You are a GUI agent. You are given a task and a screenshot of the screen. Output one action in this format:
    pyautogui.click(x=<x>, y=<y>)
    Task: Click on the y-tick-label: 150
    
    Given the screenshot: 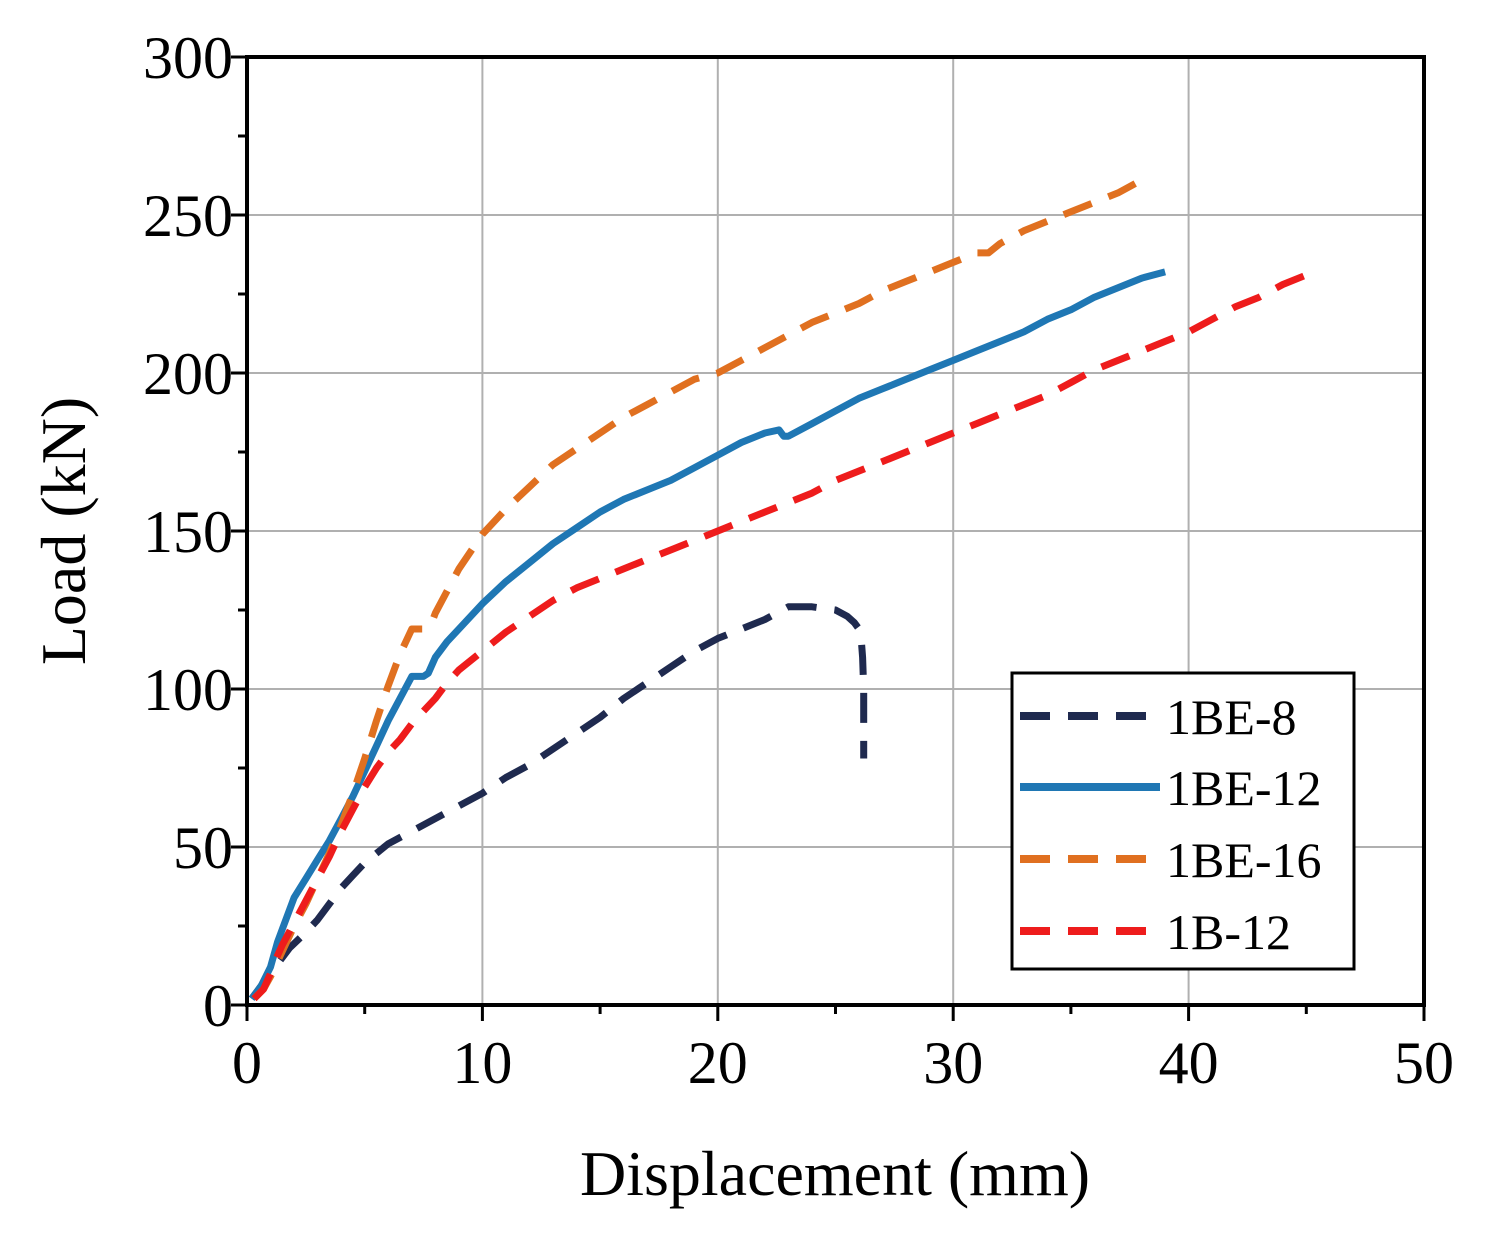 What is the action you would take?
    pyautogui.click(x=188, y=532)
    